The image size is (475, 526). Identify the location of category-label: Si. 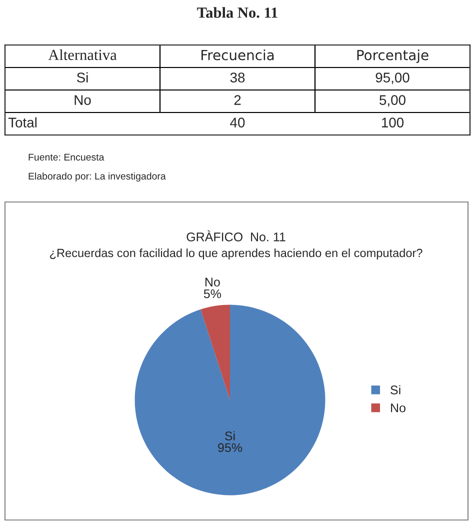
(82, 77).